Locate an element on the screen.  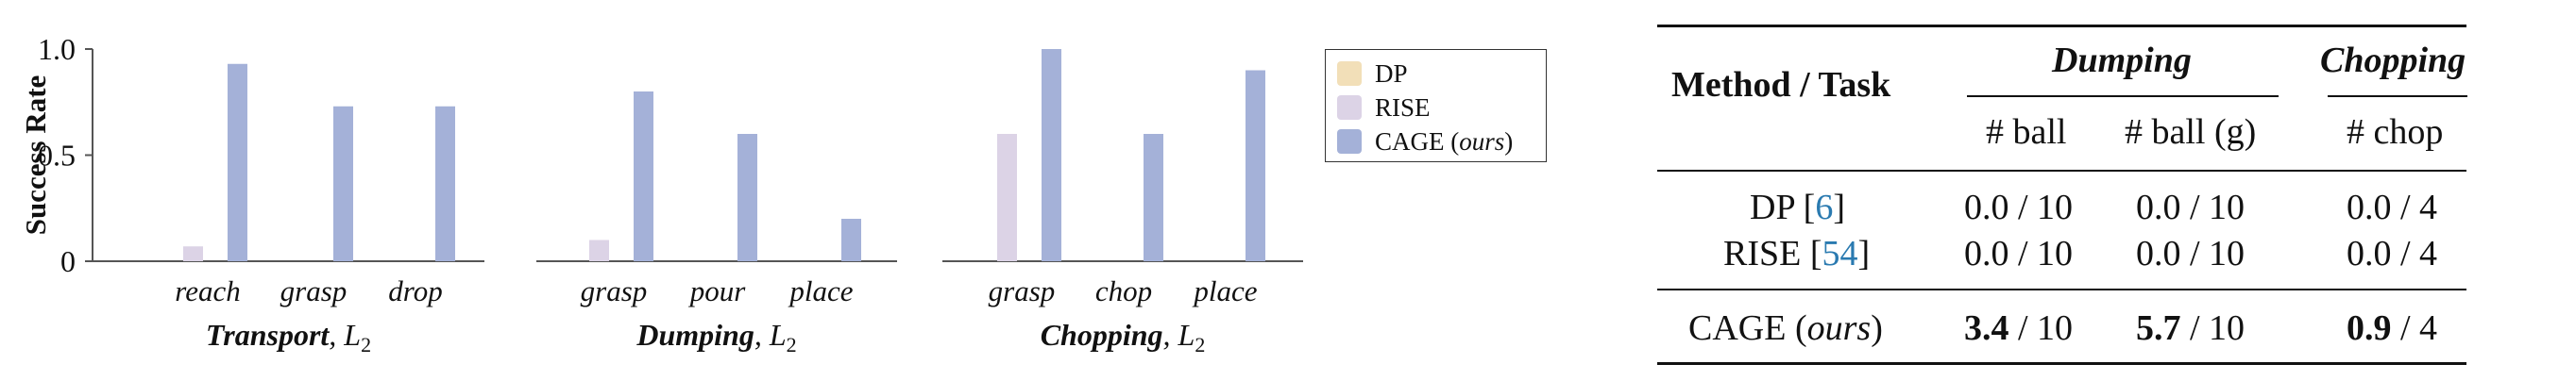
bar-transport-grasp-cage is located at coordinates (343, 183).